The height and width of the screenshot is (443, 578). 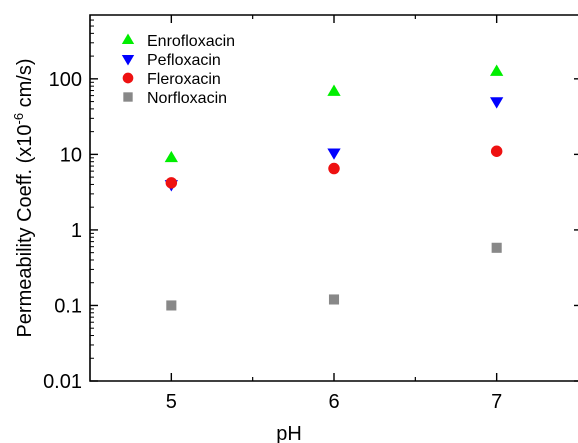 What do you see at coordinates (76, 231) in the screenshot?
I see `y-tick-label: 1` at bounding box center [76, 231].